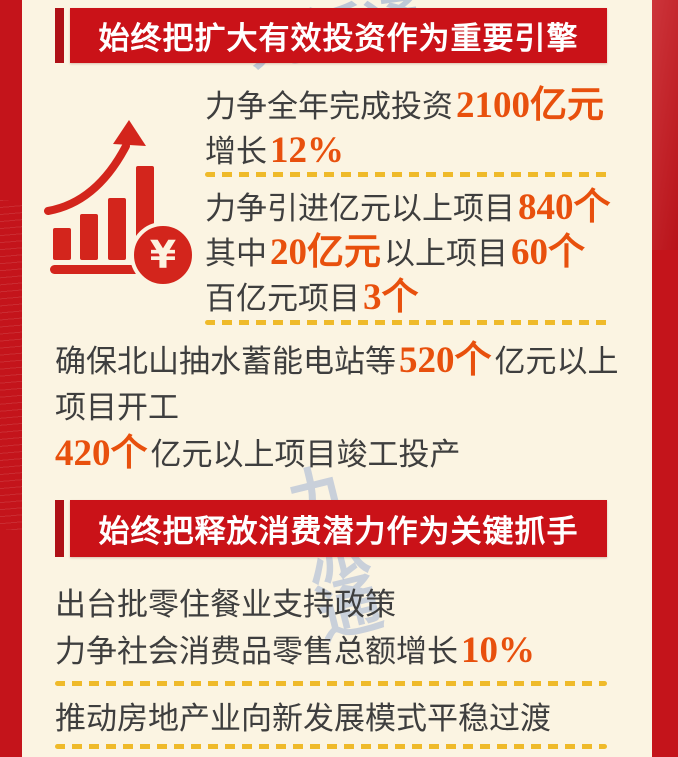 The image size is (678, 757). What do you see at coordinates (236, 253) in the screenshot?
I see `projects-line2-text1: 其中` at bounding box center [236, 253].